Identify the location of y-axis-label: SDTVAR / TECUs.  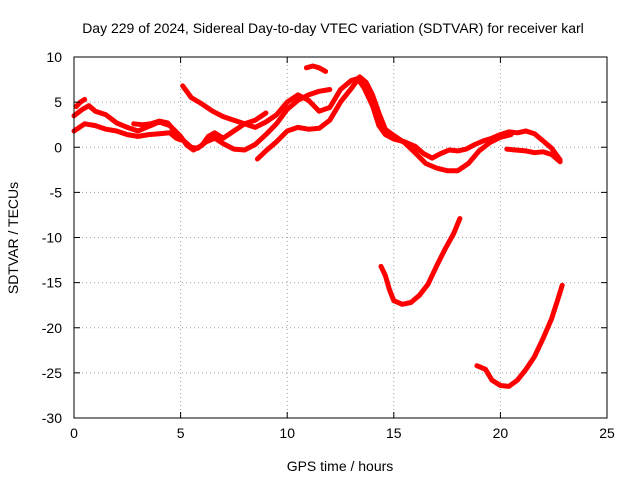
(13, 238).